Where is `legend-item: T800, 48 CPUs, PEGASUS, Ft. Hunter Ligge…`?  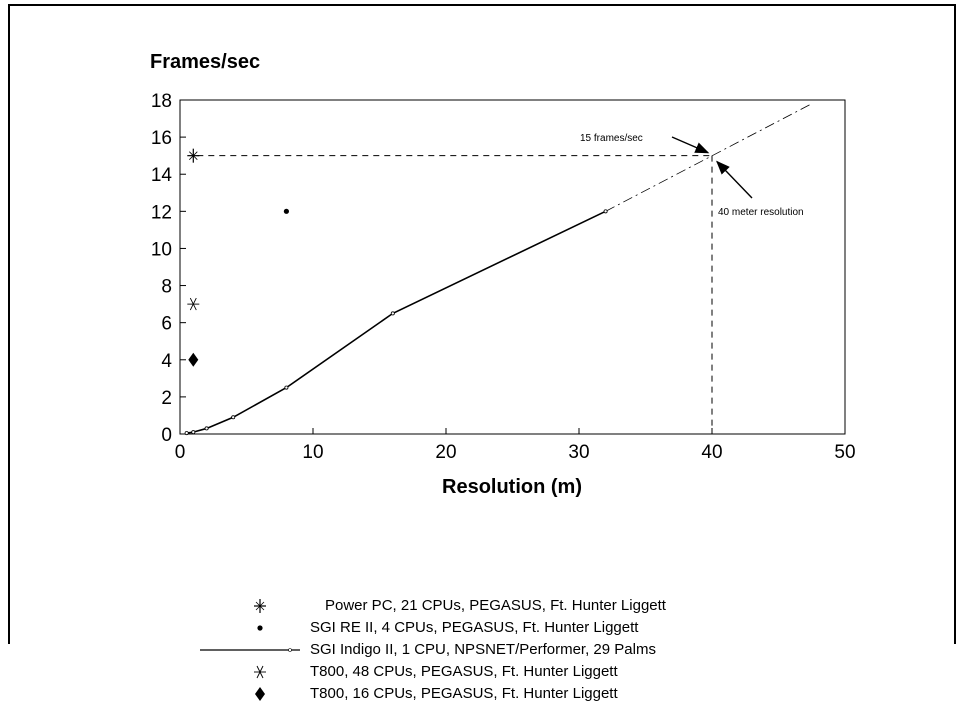 legend-item: T800, 48 CPUs, PEGASUS, Ft. Hunter Ligge… is located at coordinates (590, 671).